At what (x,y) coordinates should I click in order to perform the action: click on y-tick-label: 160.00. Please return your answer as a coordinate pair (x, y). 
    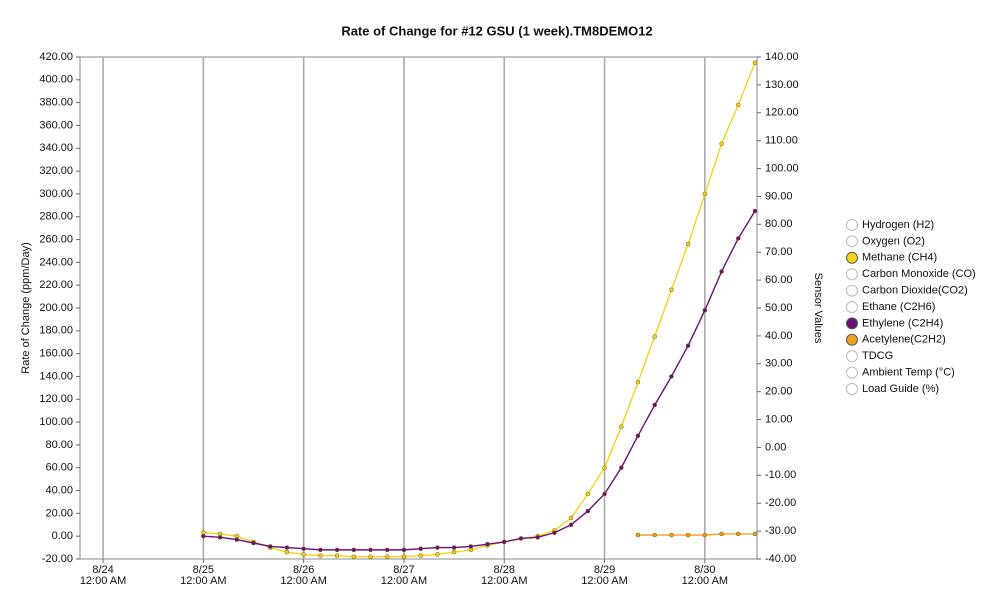
    Looking at the image, I should click on (56, 354).